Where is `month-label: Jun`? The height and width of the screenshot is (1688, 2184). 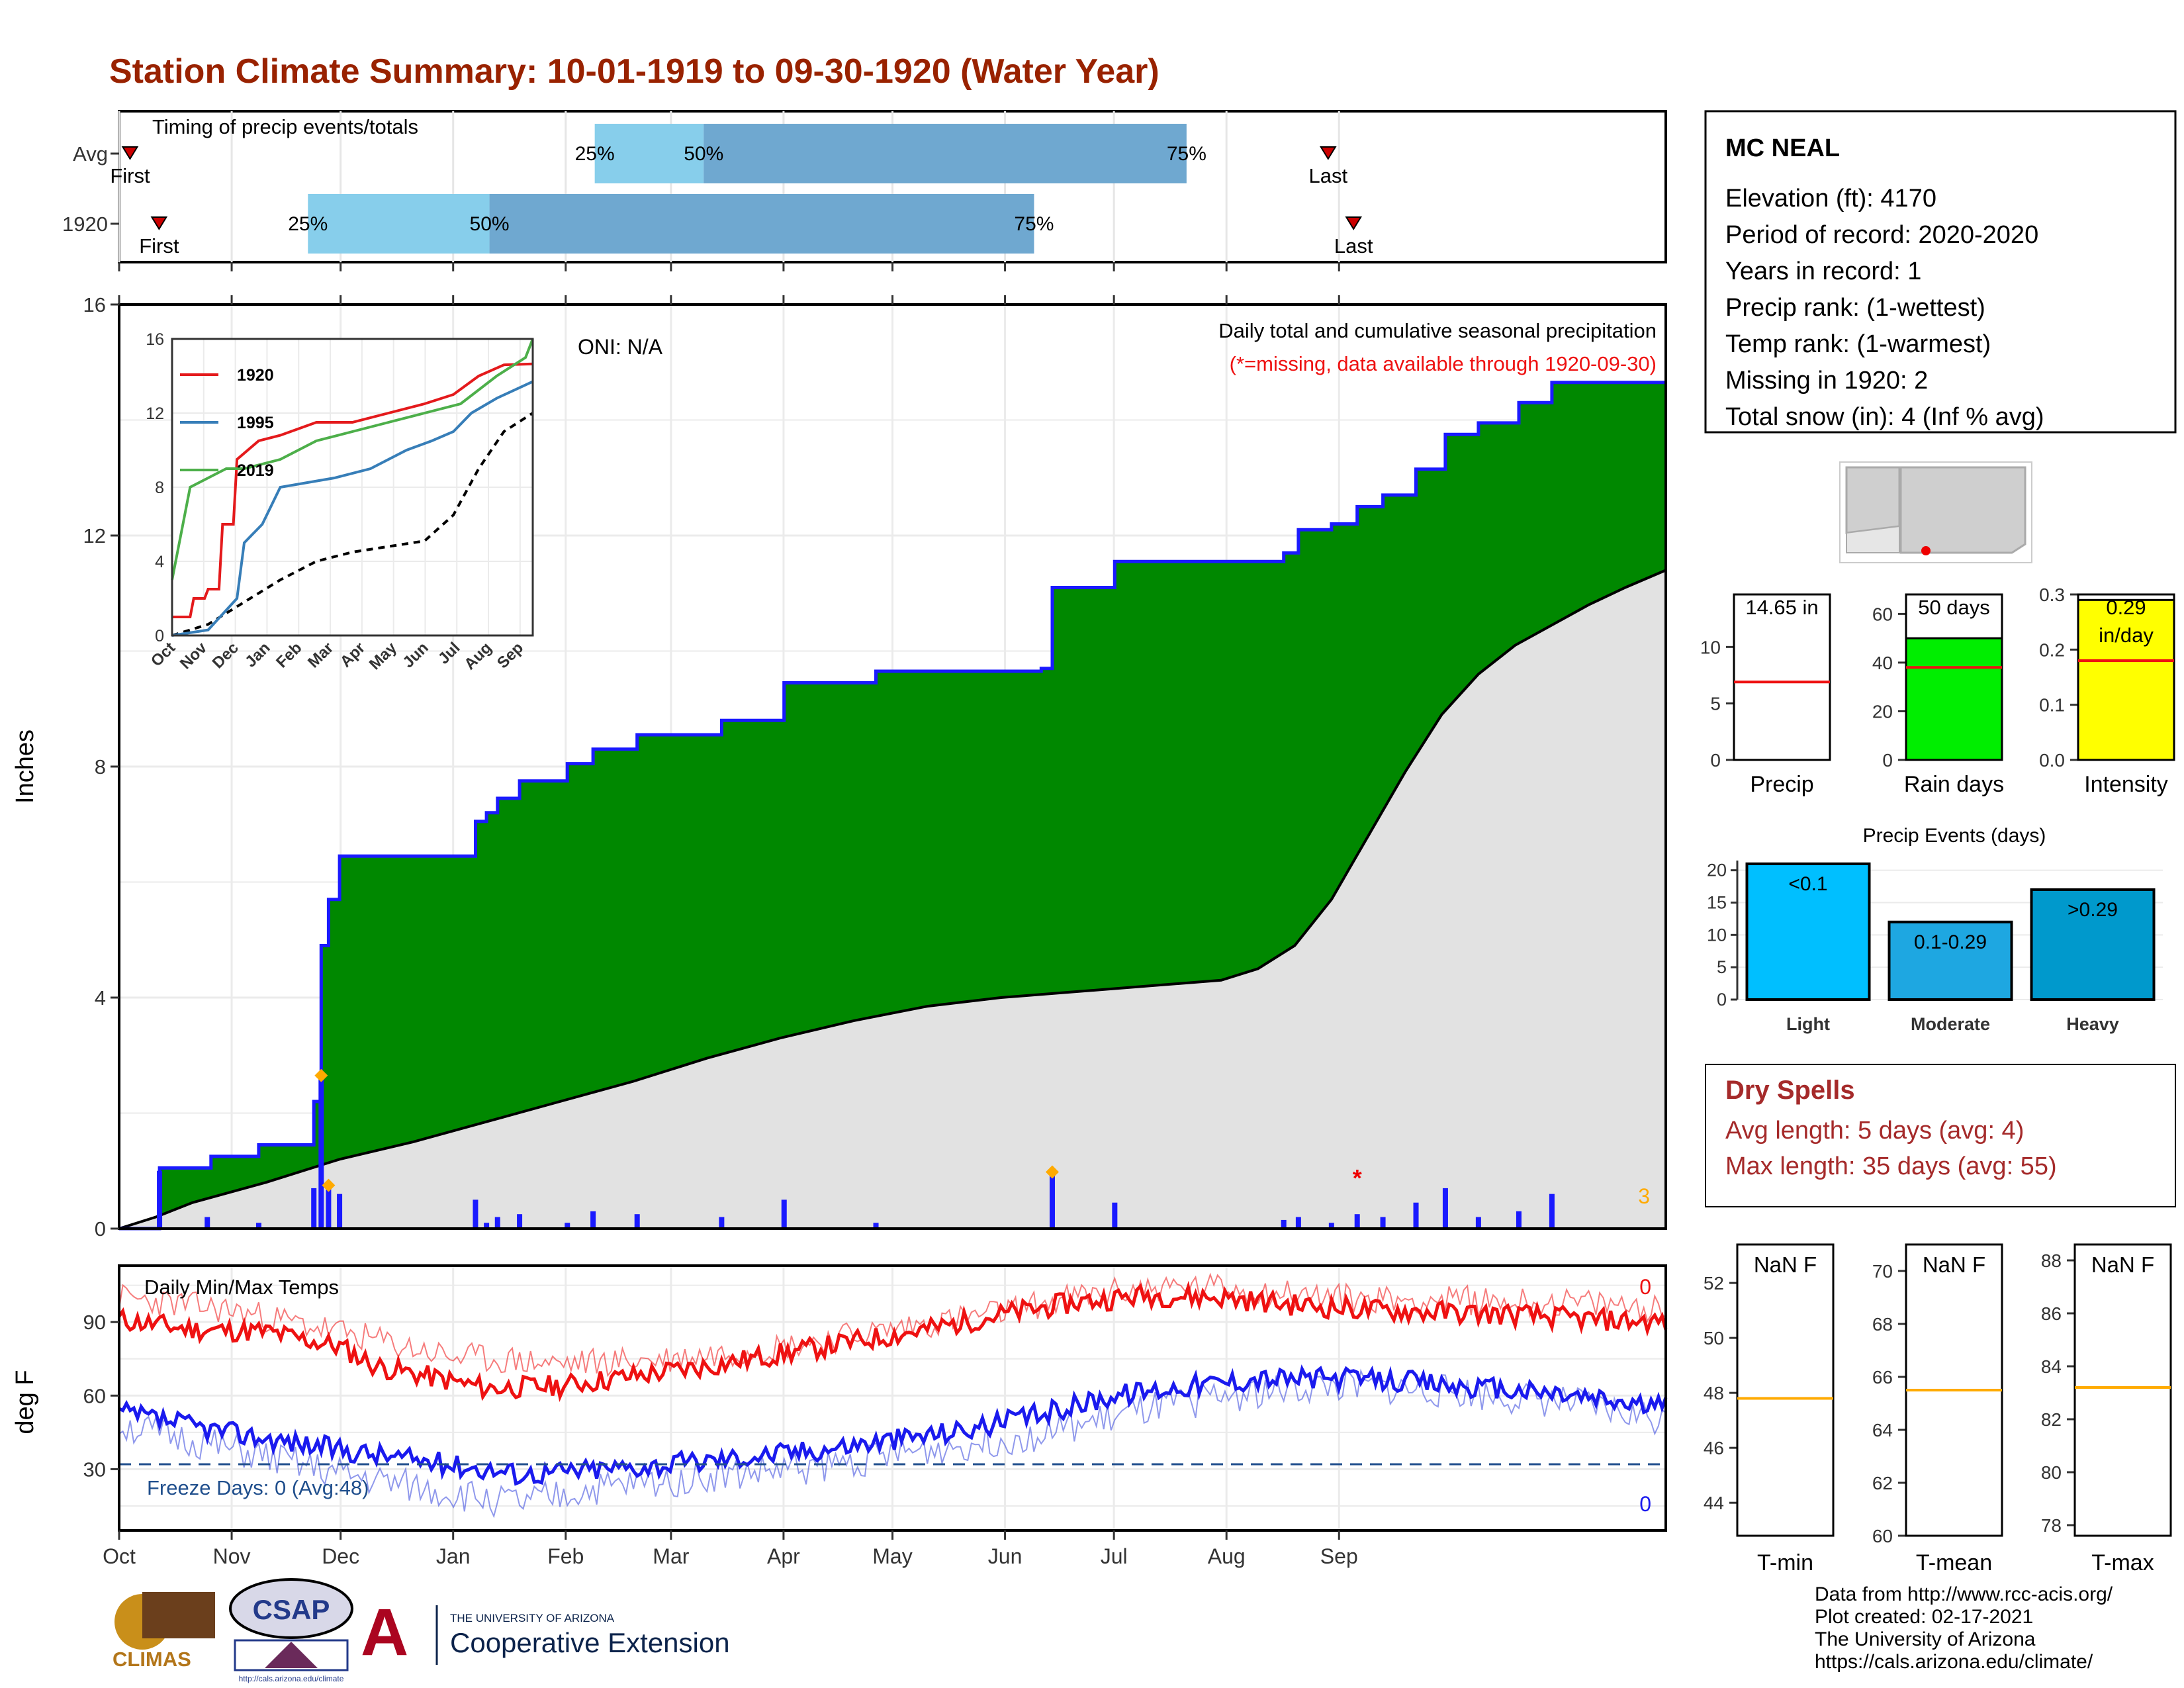 month-label: Jun is located at coordinates (1005, 1556).